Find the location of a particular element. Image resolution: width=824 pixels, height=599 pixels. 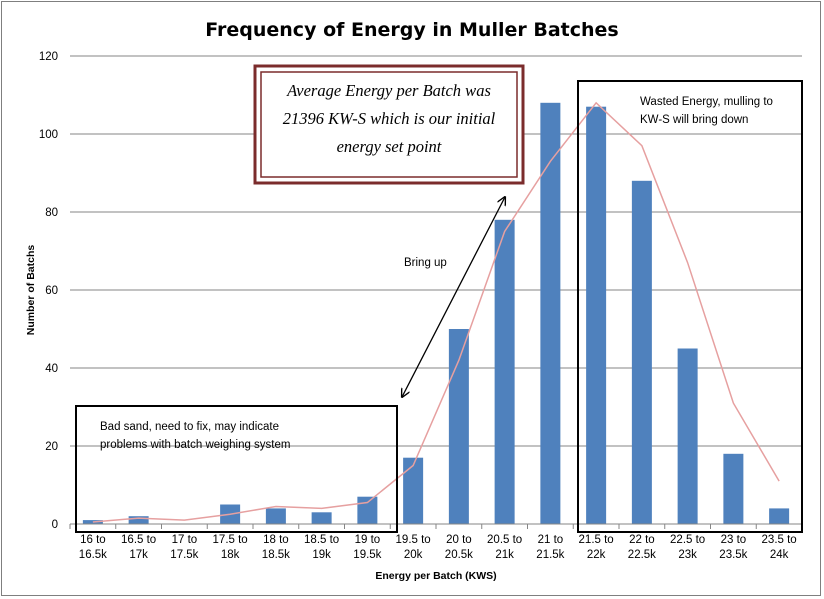

x-tick-label-top: 16 to is located at coordinates (93, 540).